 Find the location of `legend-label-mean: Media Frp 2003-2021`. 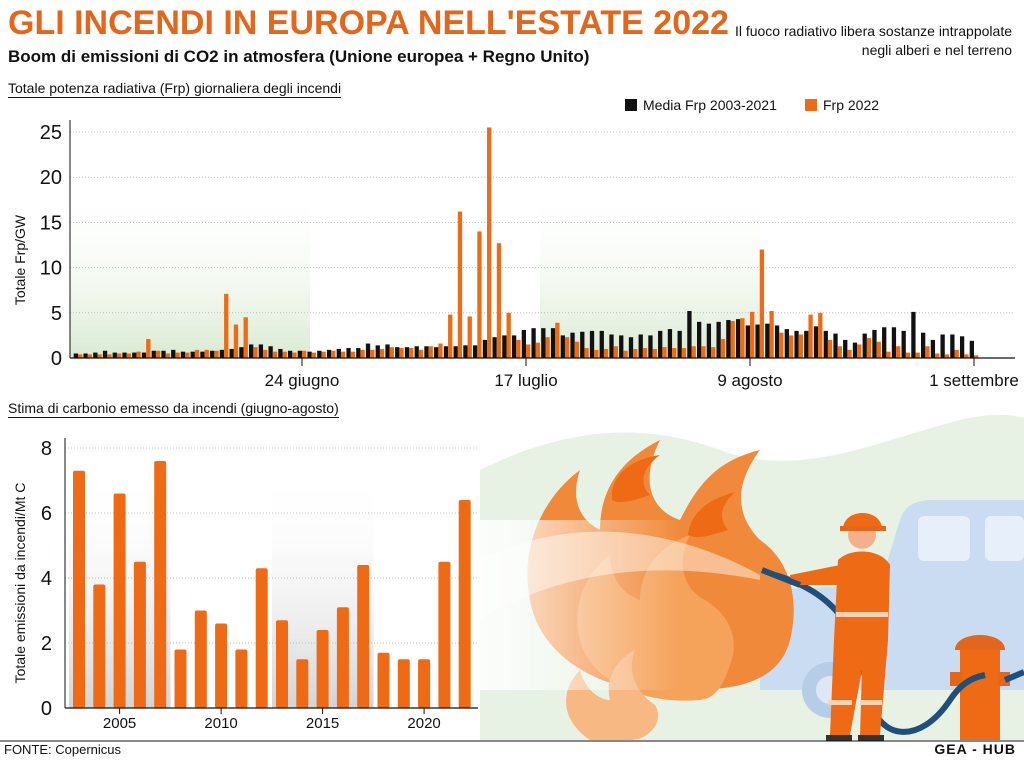

legend-label-mean: Media Frp 2003-2021 is located at coordinates (710, 105).